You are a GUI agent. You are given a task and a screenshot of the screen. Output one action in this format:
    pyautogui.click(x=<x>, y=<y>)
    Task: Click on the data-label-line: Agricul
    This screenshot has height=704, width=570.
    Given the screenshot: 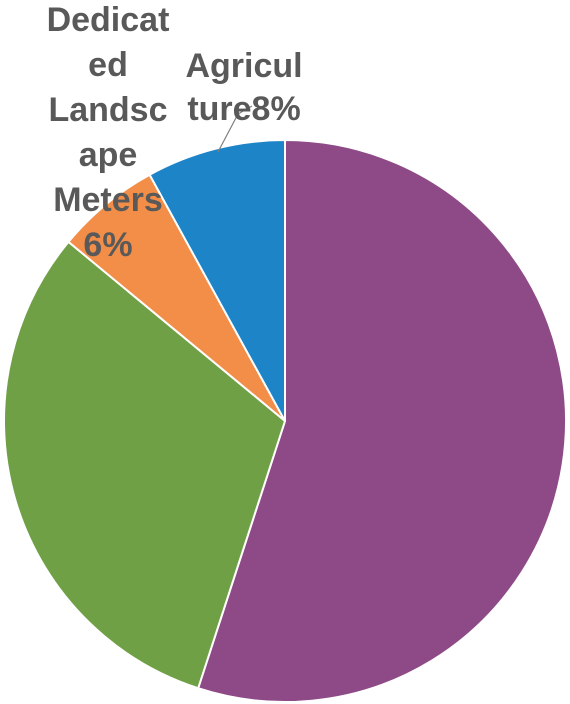 What is the action you would take?
    pyautogui.click(x=243, y=66)
    